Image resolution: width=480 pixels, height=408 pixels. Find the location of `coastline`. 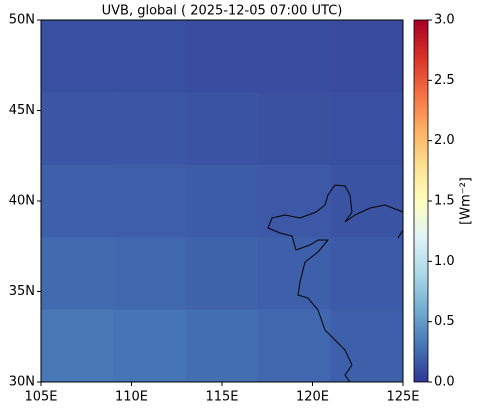

coastline is located at coordinates (335, 283).